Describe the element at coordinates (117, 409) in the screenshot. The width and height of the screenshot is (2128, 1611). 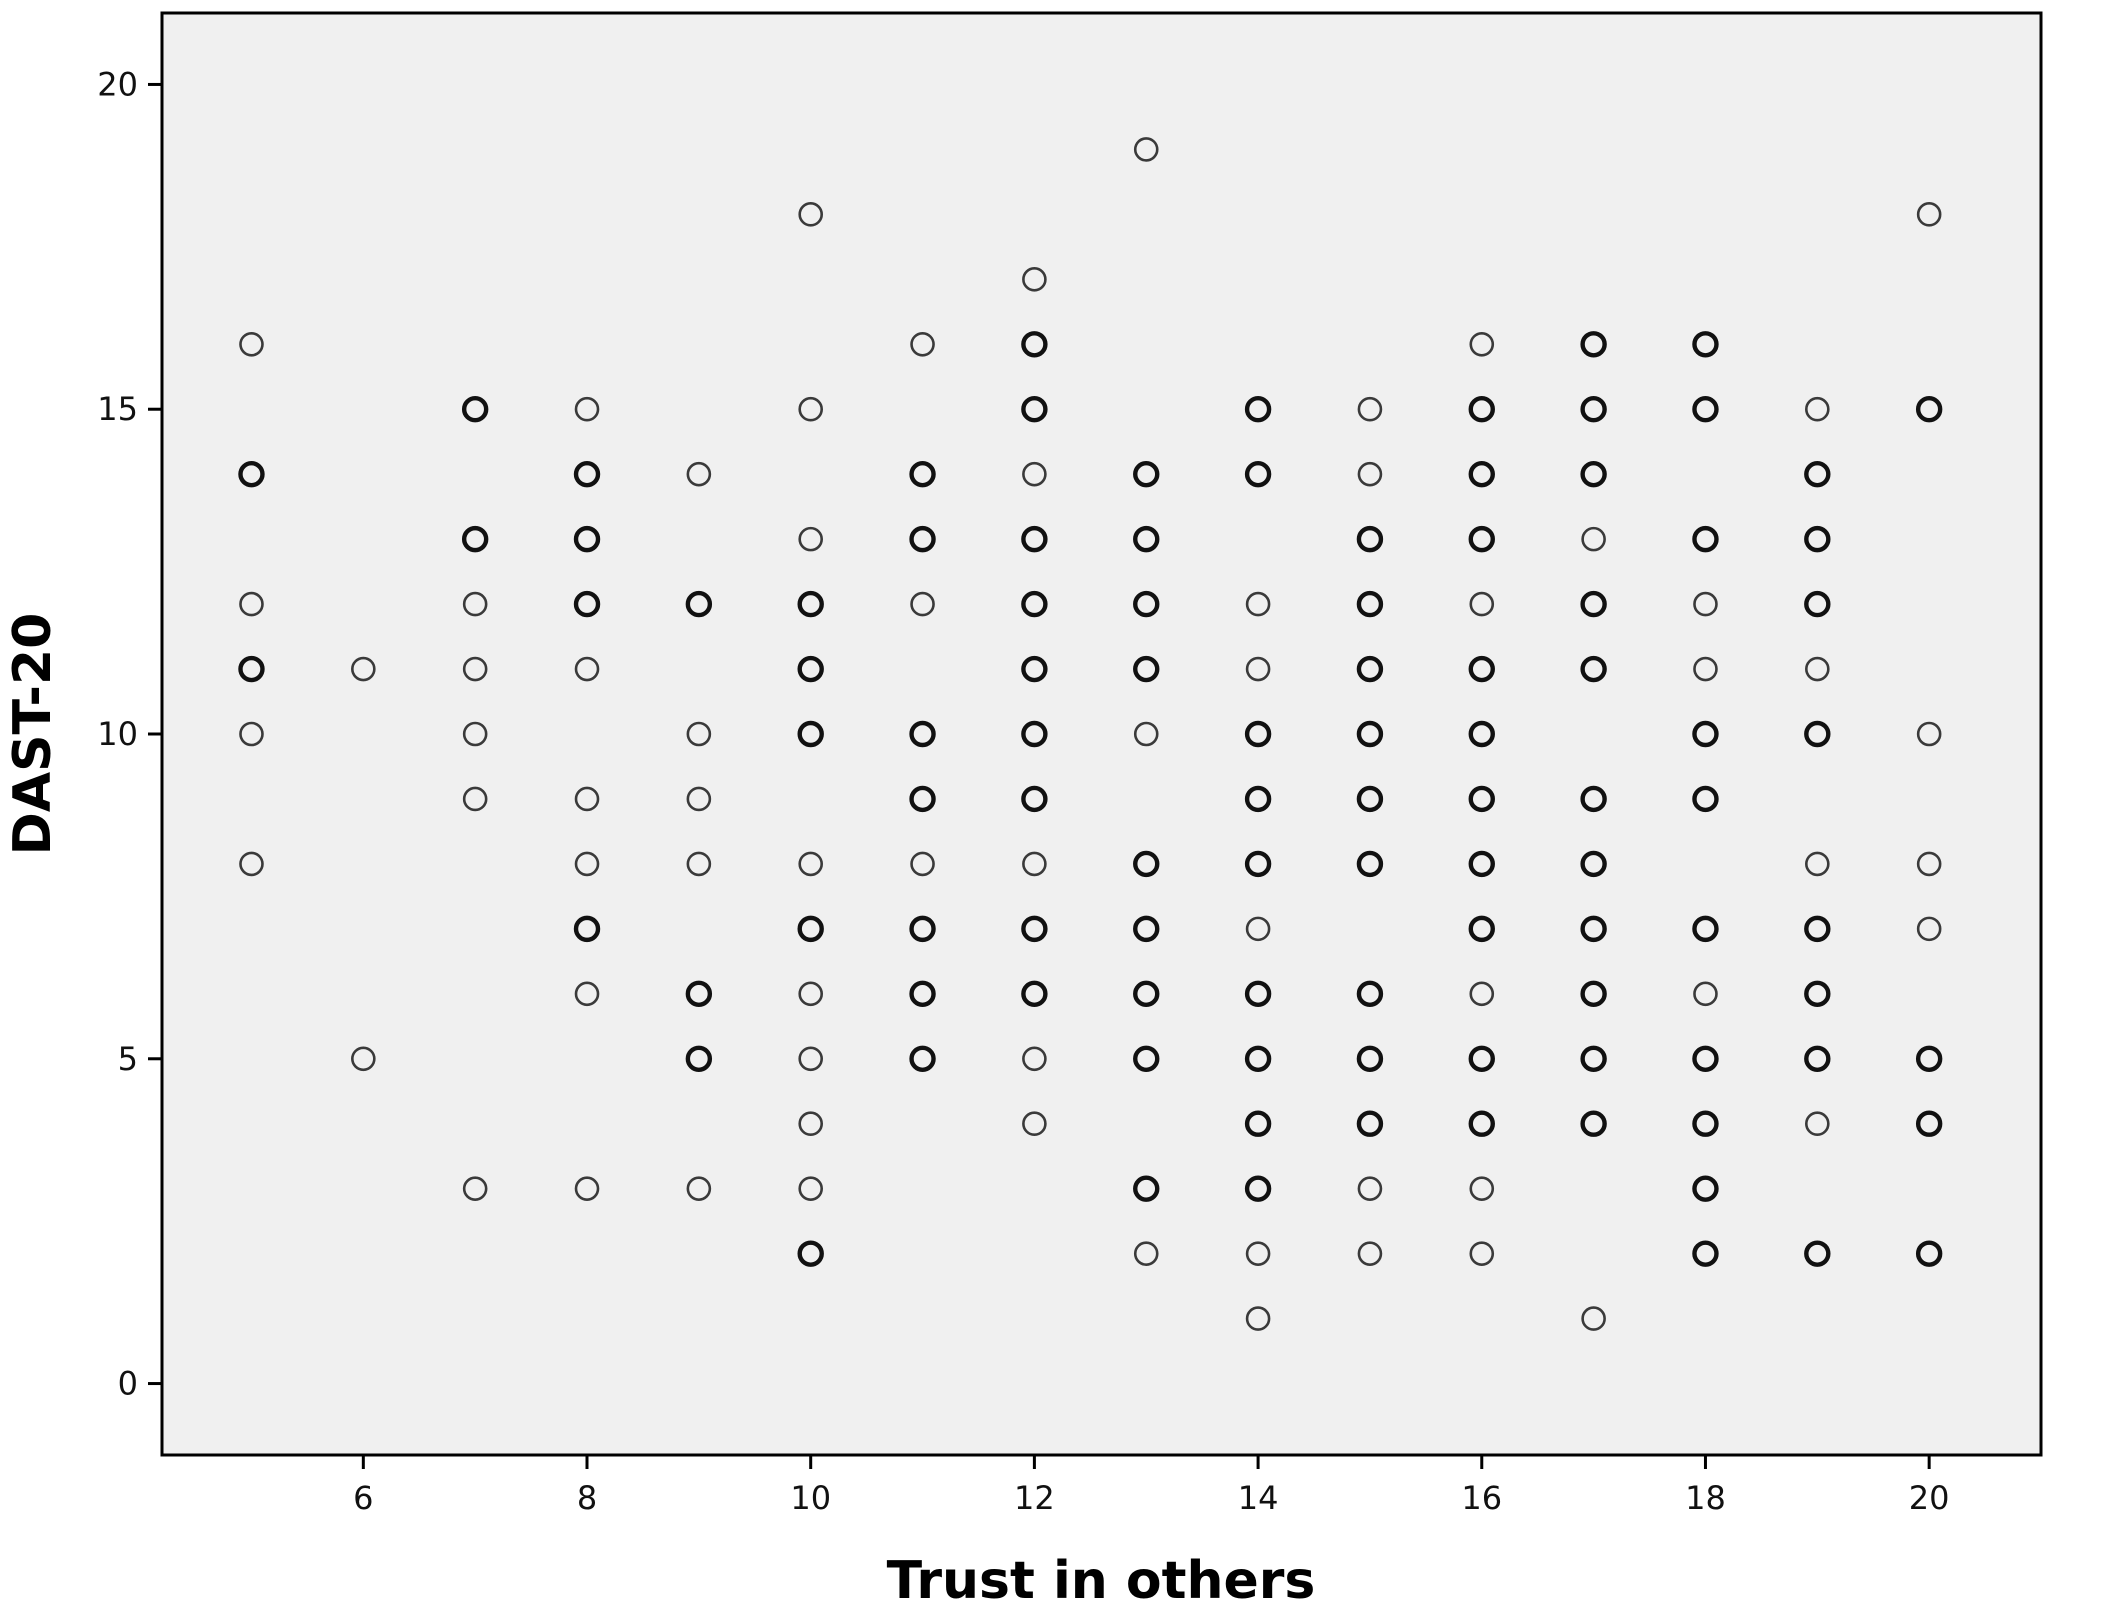
I see `y-tick-label: 15` at that location.